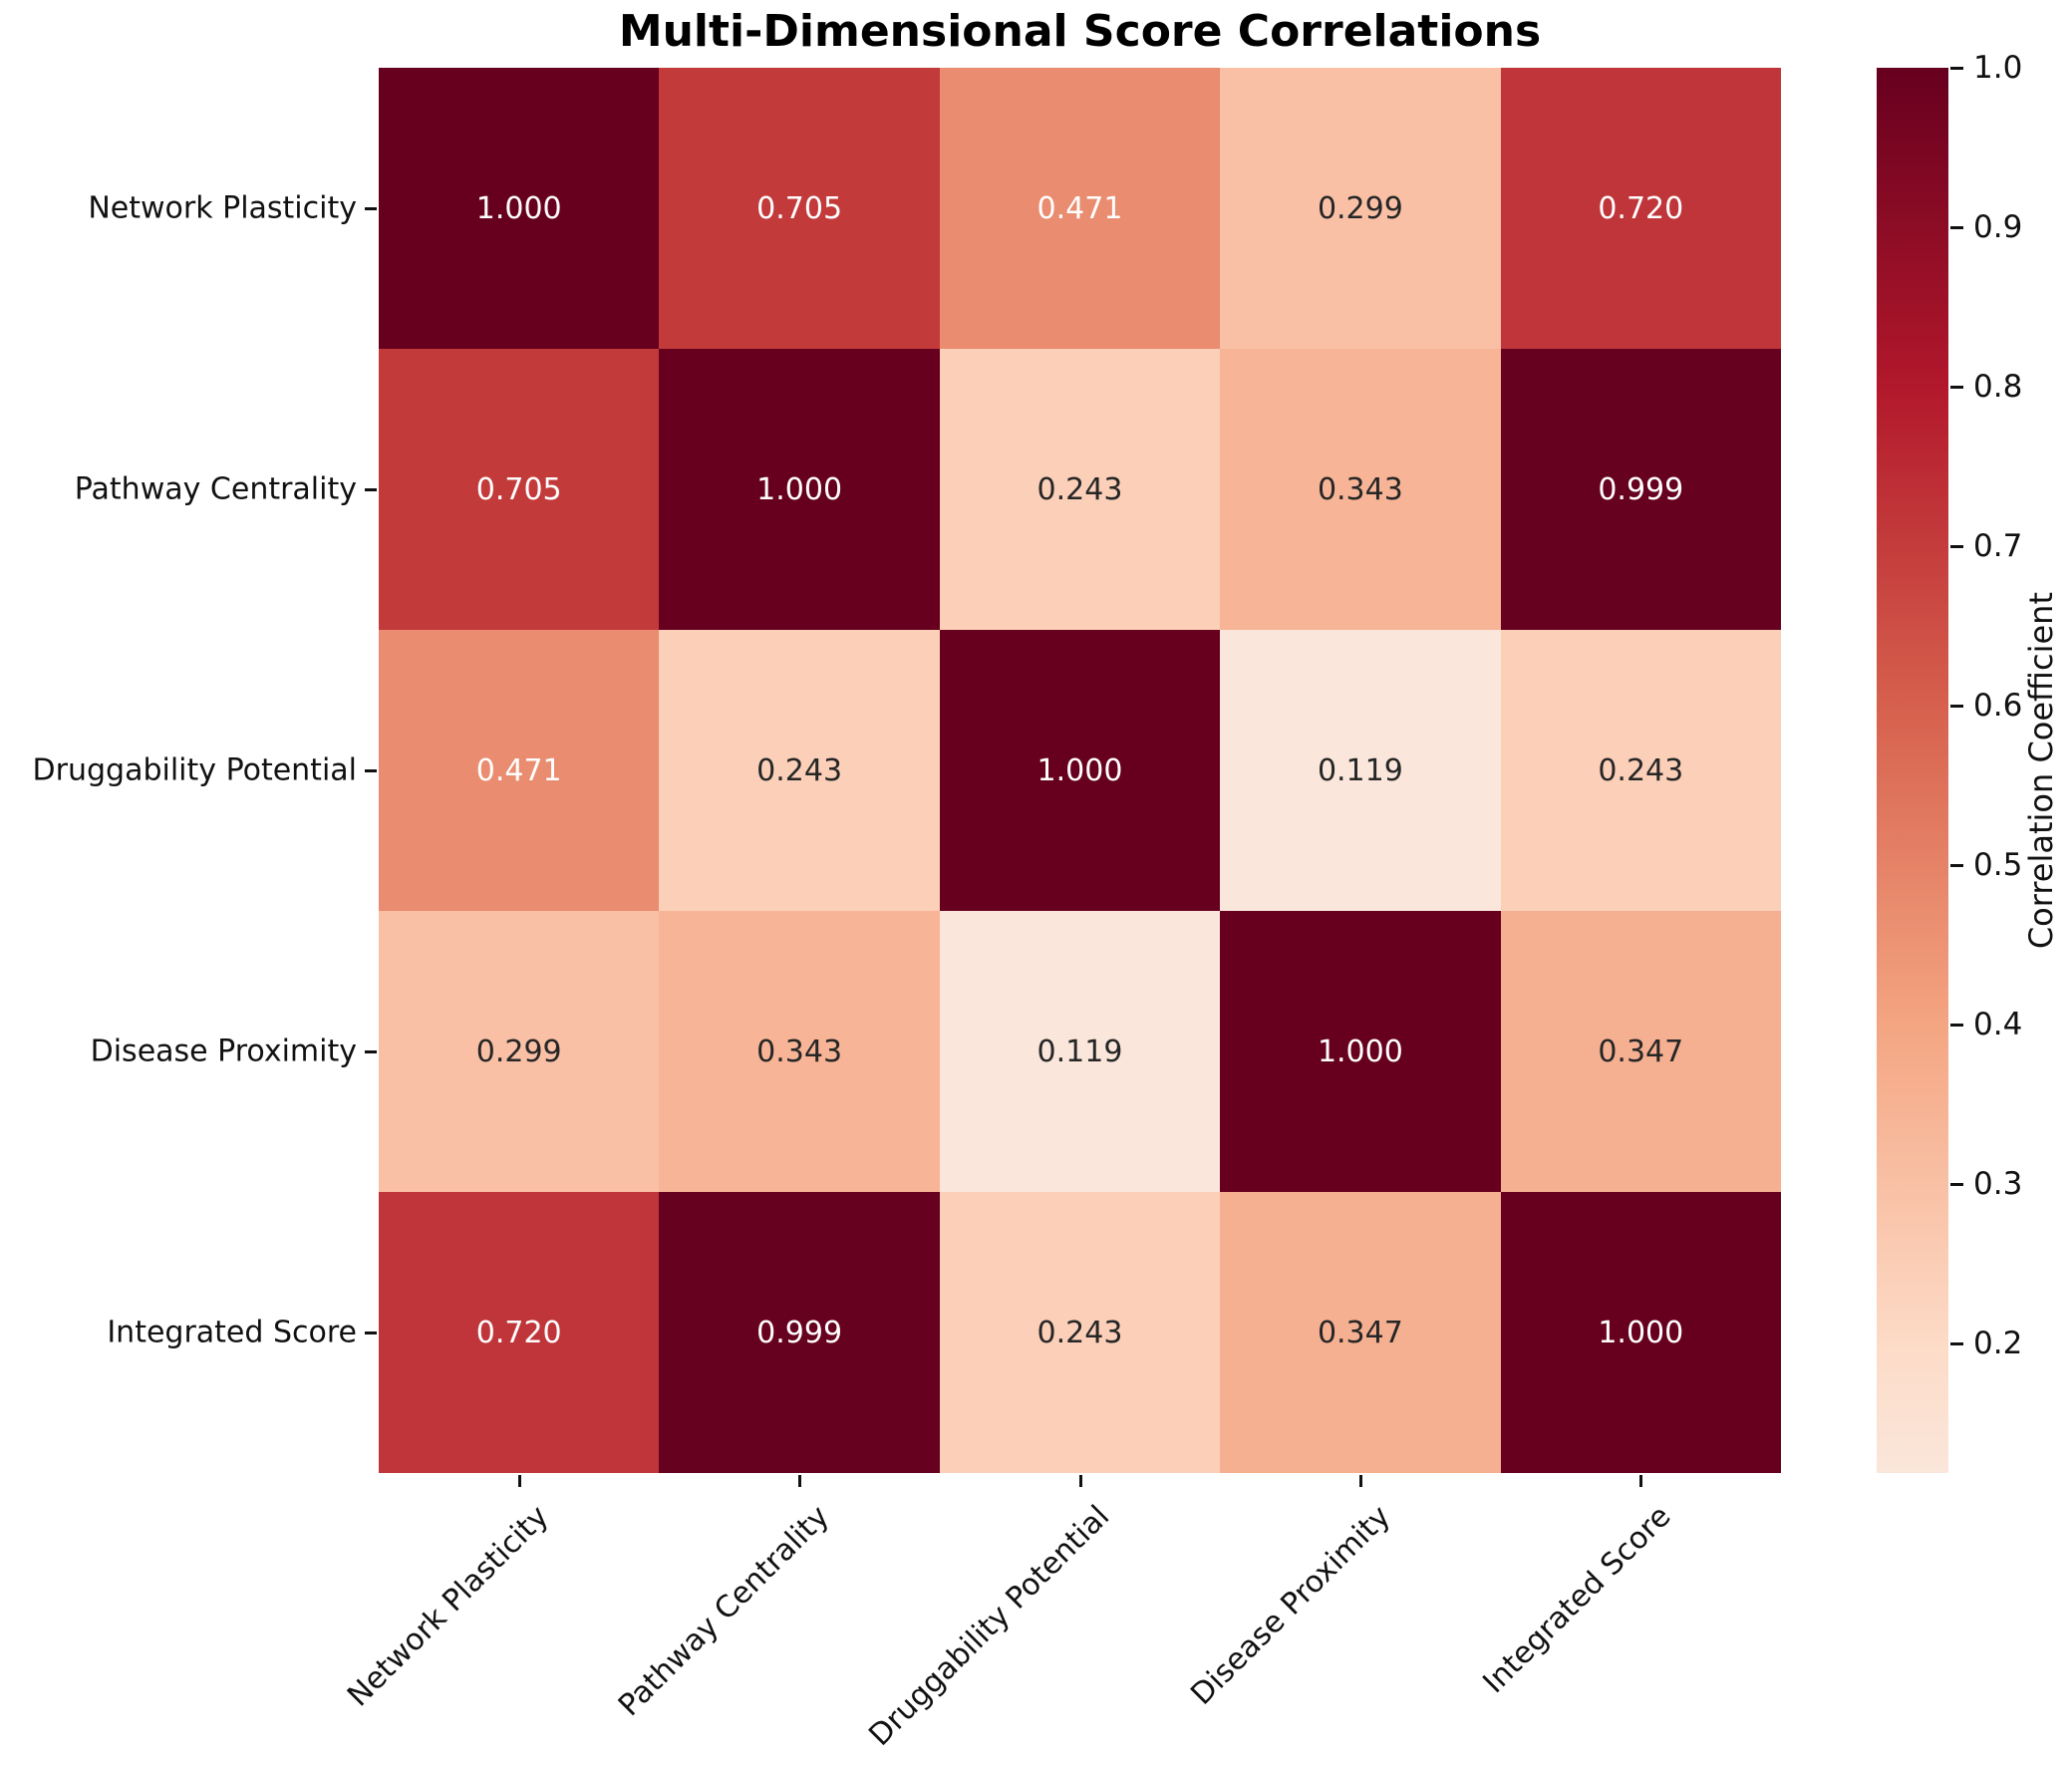 This screenshot has height=1774, width=2072. Describe the element at coordinates (1998, 546) in the screenshot. I see `colorbar-tick-label: 0.7` at that location.